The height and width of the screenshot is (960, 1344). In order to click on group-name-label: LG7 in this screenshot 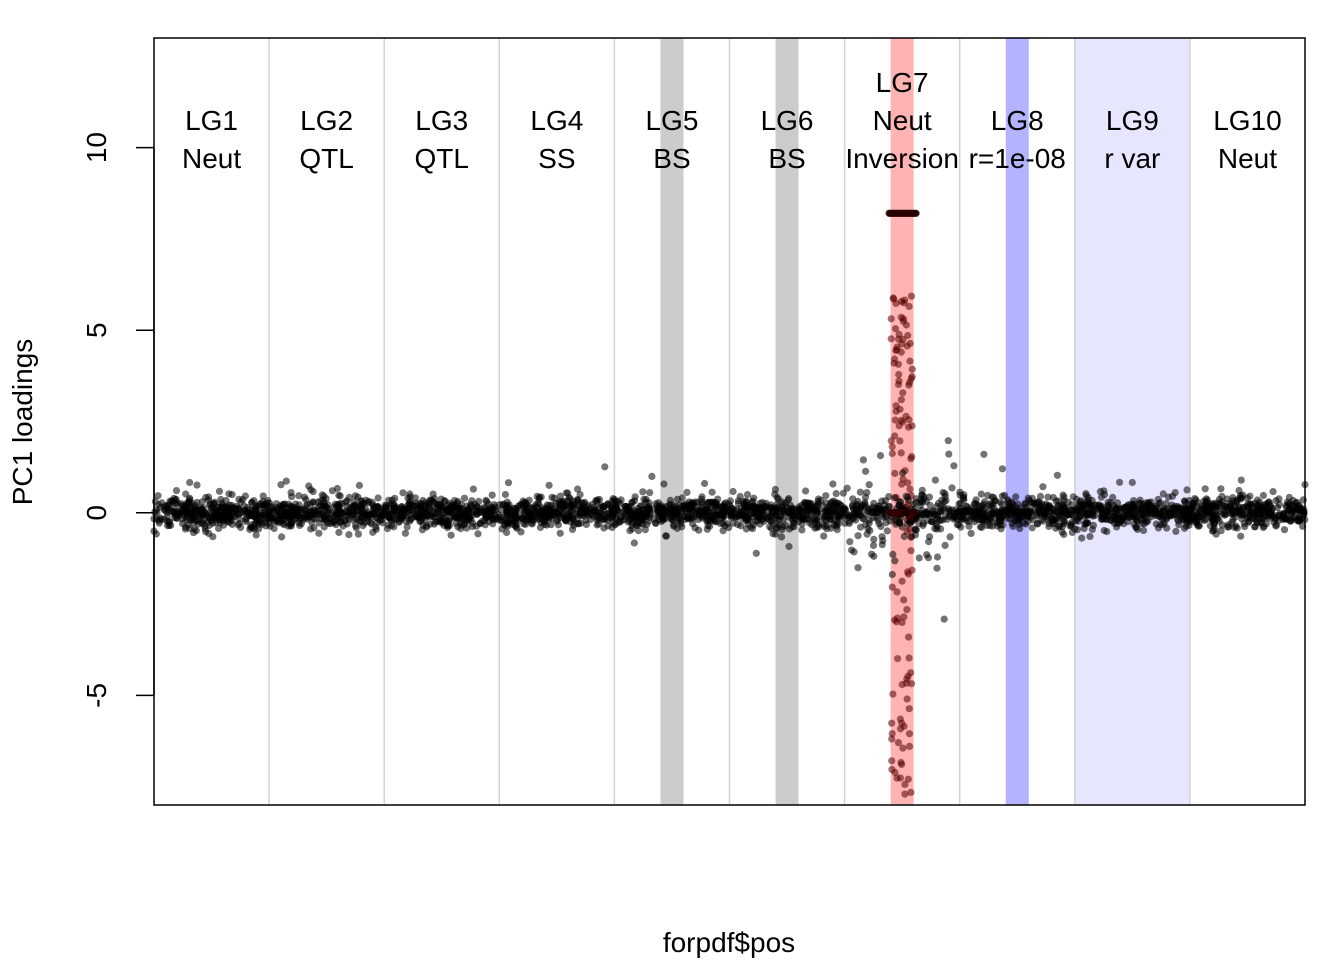, I will do `click(902, 82)`.